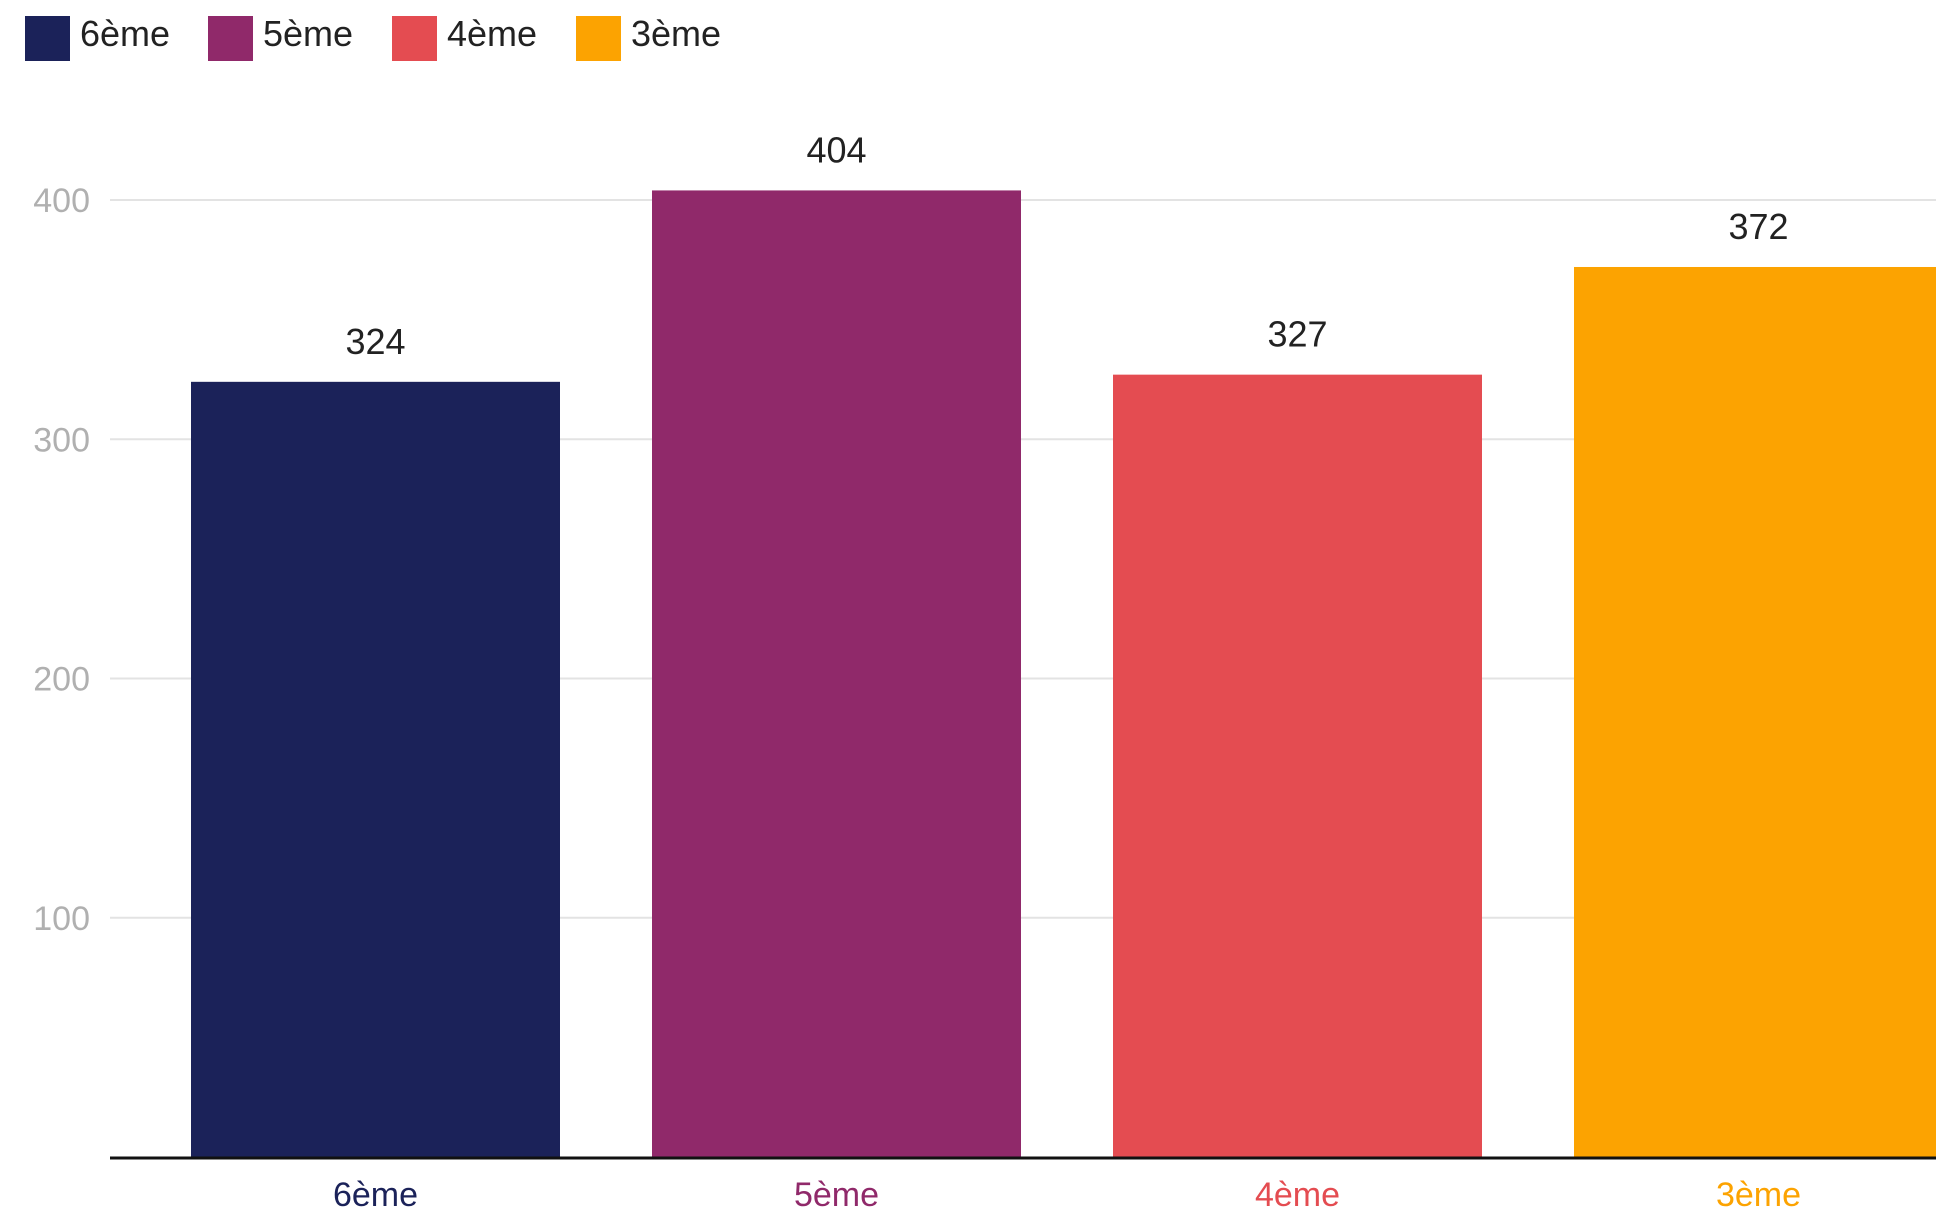 The height and width of the screenshot is (1216, 1936). I want to click on data-labels: 324 404 327 372, so click(1066, 245).